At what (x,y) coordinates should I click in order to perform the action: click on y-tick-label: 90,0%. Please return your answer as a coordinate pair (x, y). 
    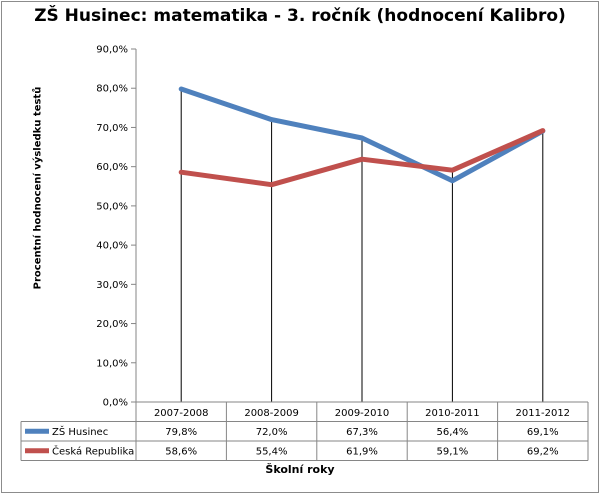
    Looking at the image, I should click on (112, 50).